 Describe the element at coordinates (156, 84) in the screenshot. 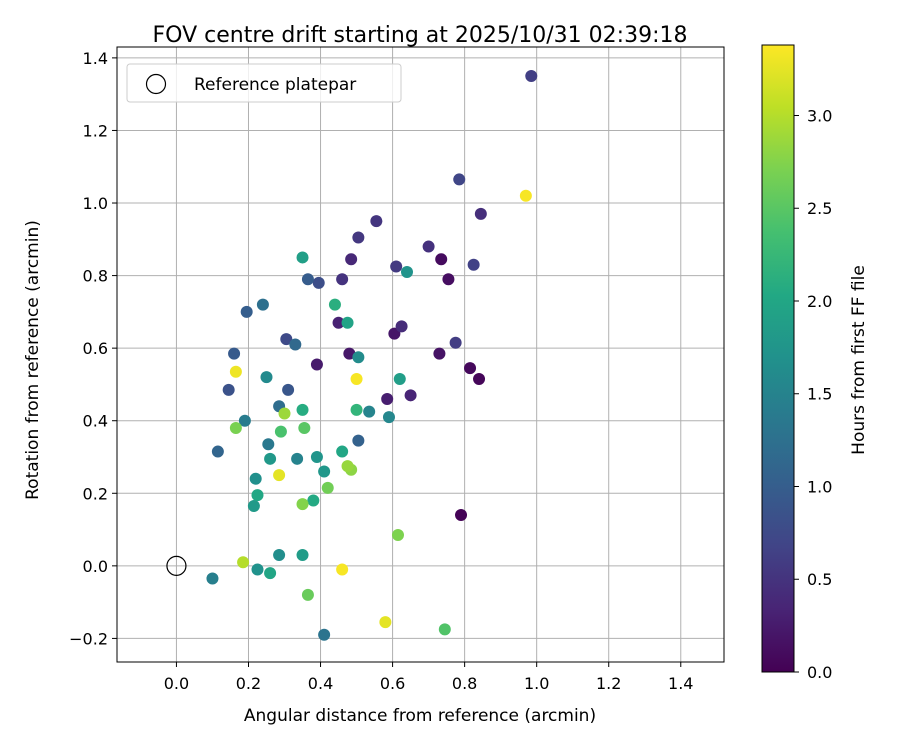

I see `legend-marker-icon` at that location.